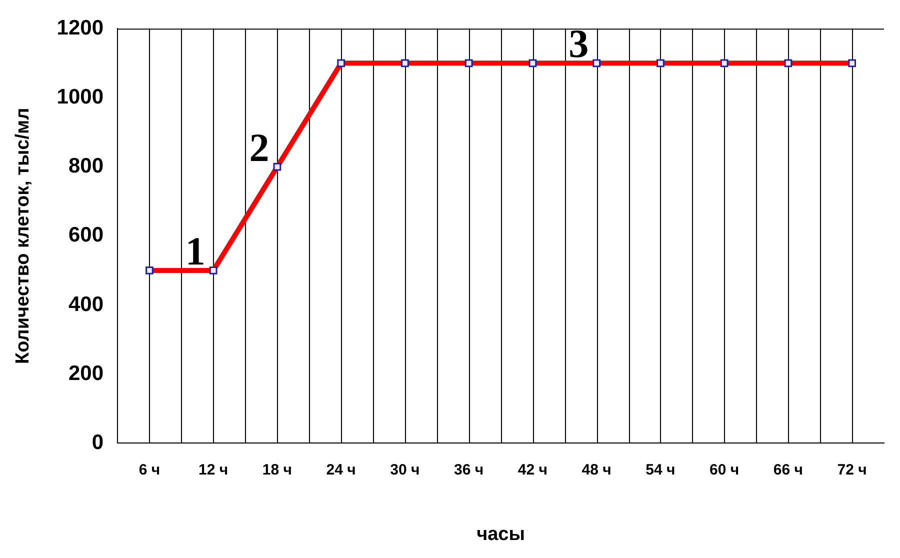 The height and width of the screenshot is (558, 900). Describe the element at coordinates (98, 442) in the screenshot. I see `y-tick-label: 0` at that location.